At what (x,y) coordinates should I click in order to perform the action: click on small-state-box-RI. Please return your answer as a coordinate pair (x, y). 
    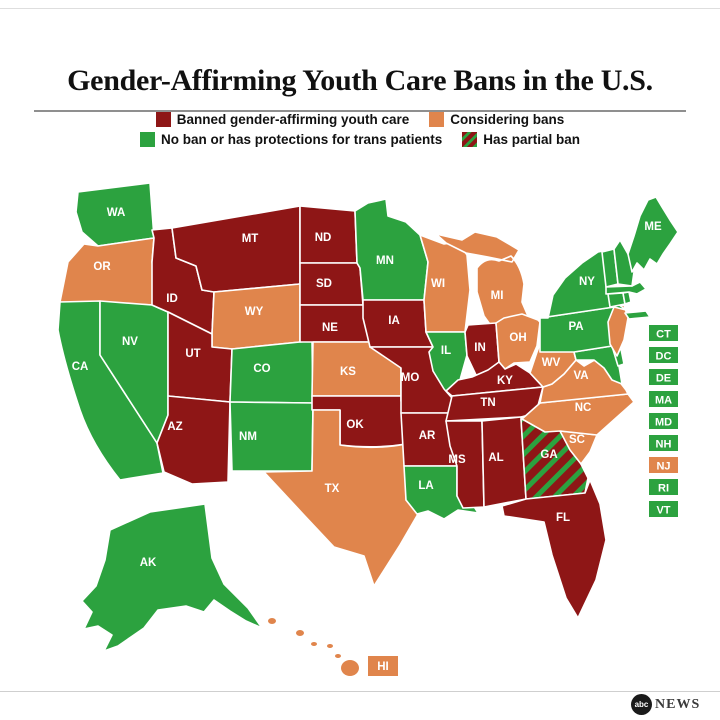
    Looking at the image, I should click on (663, 487).